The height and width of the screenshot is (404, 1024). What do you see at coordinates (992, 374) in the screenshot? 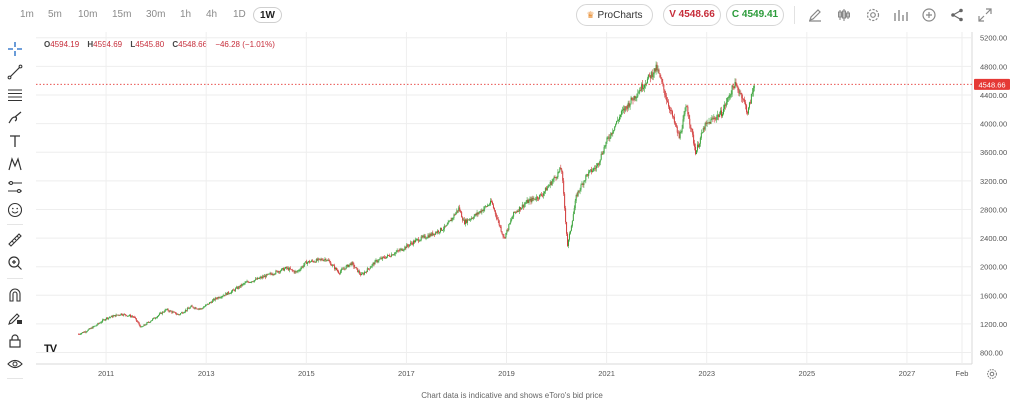
I see `scale-settings-icon` at bounding box center [992, 374].